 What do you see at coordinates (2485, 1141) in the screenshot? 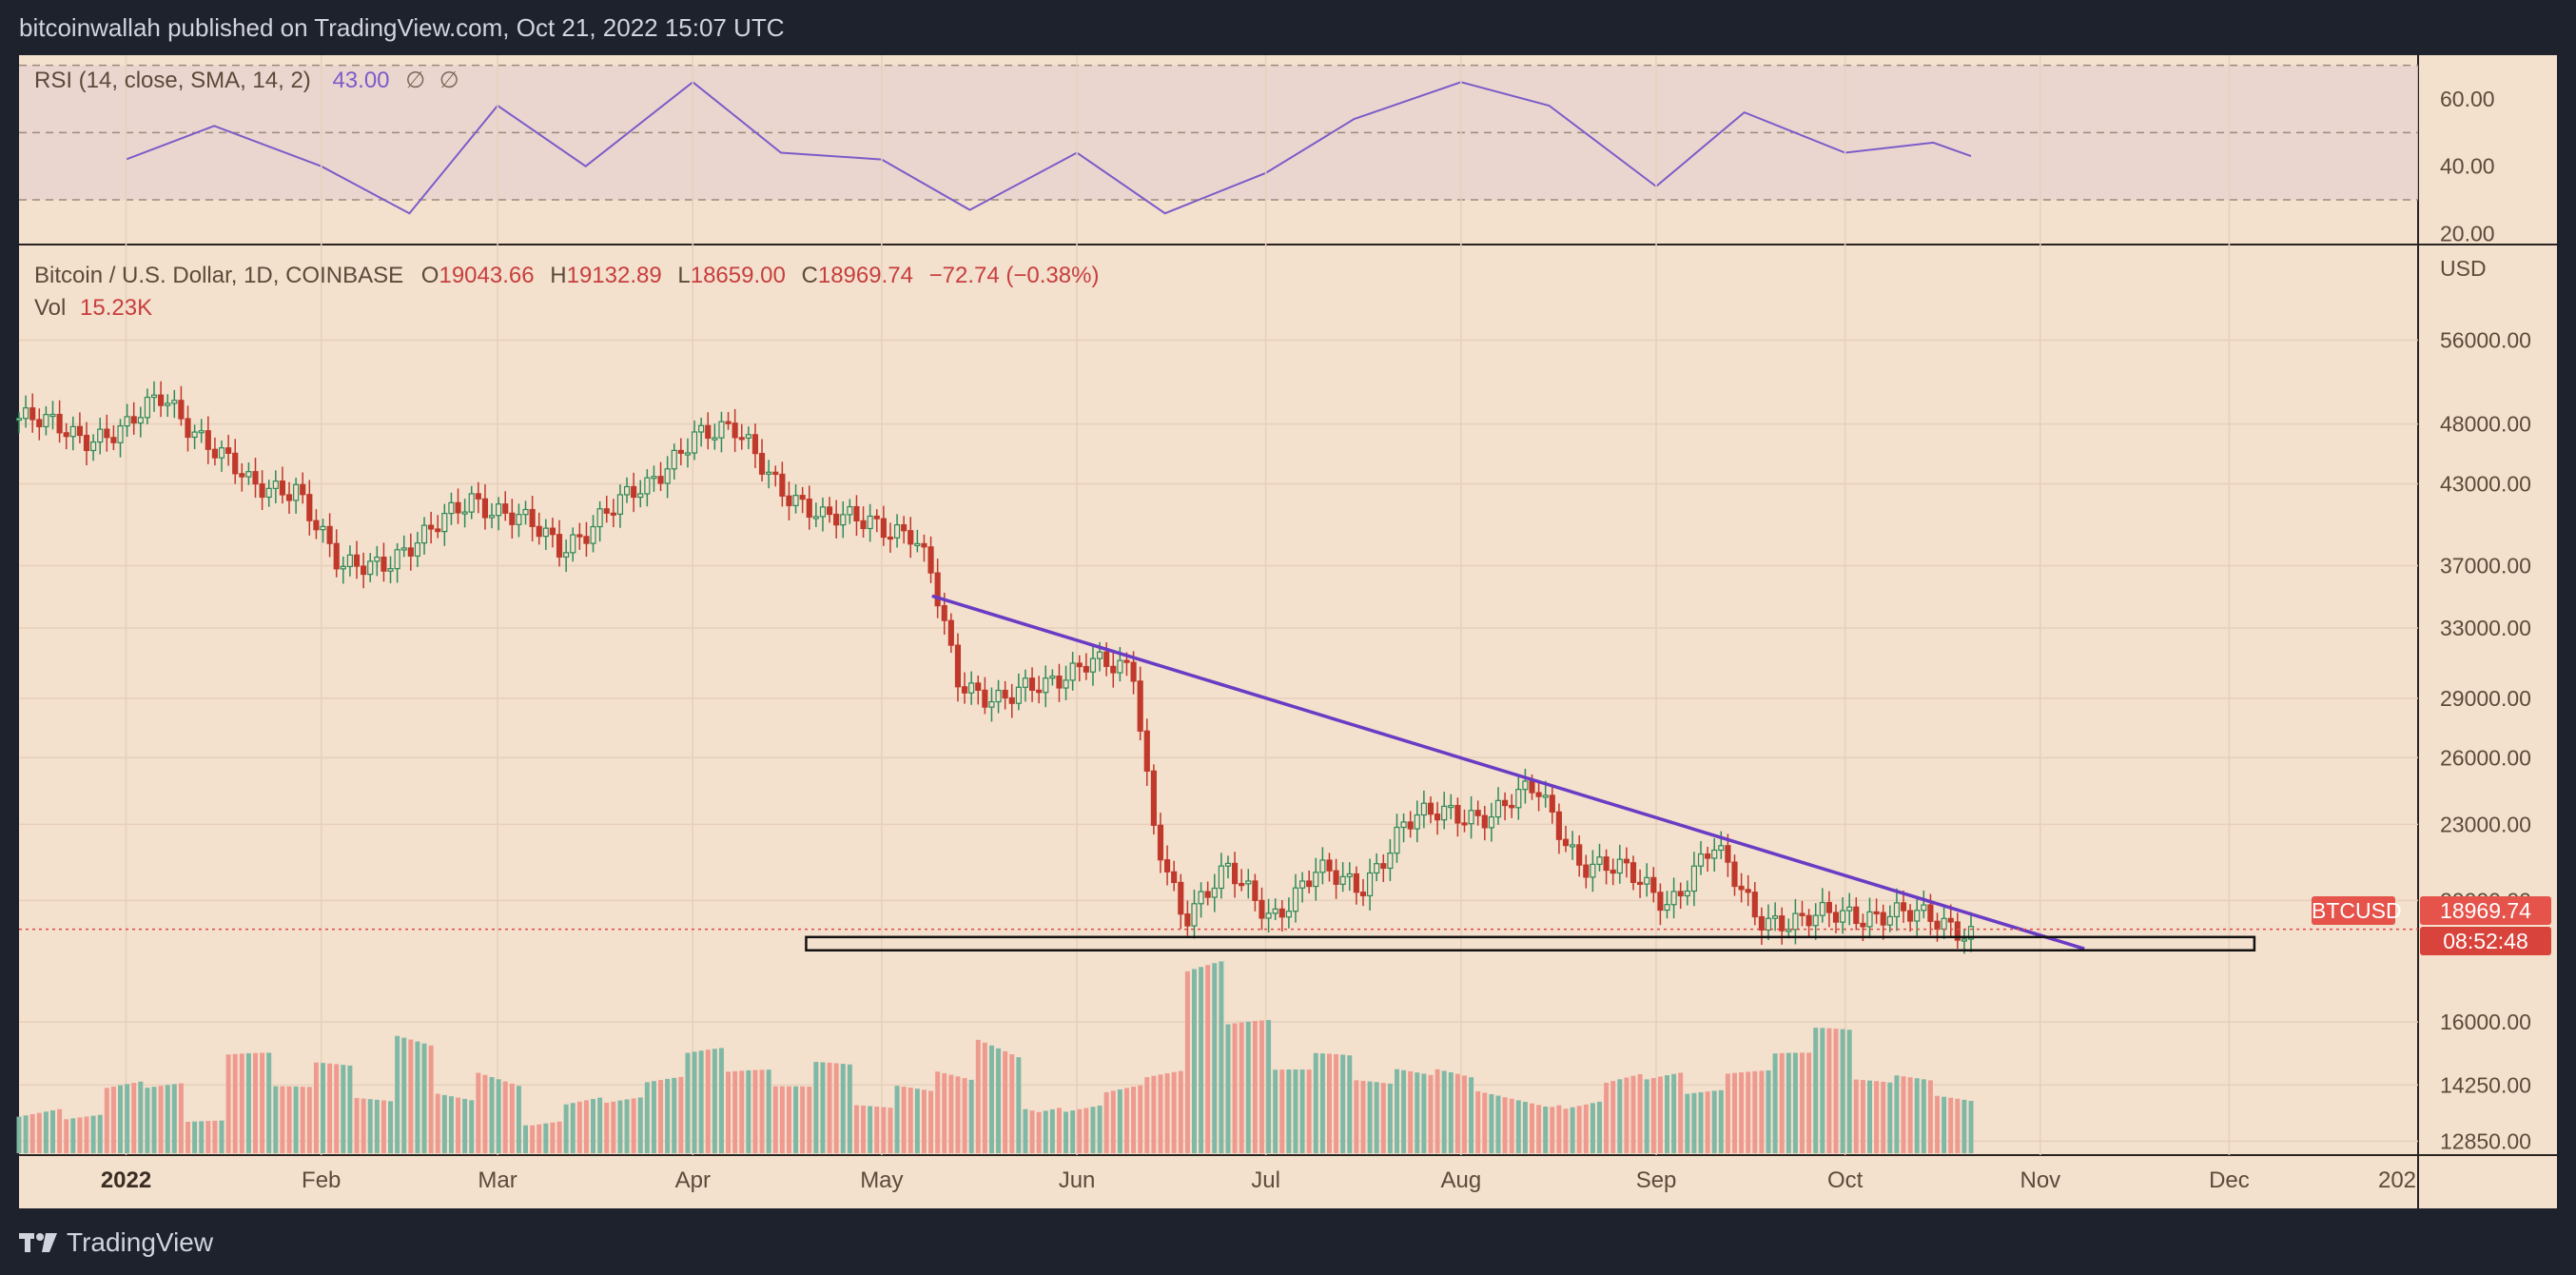
I see `price-tick-label-11: 12850.00` at bounding box center [2485, 1141].